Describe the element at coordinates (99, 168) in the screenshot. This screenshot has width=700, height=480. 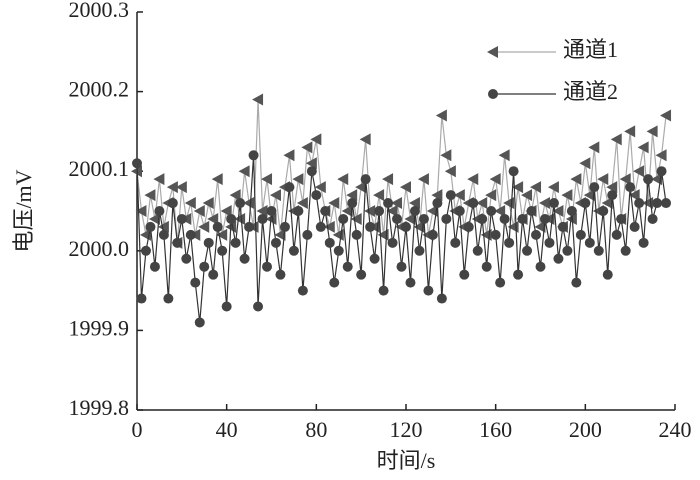
I see `y-tick-label: 2000.1` at that location.